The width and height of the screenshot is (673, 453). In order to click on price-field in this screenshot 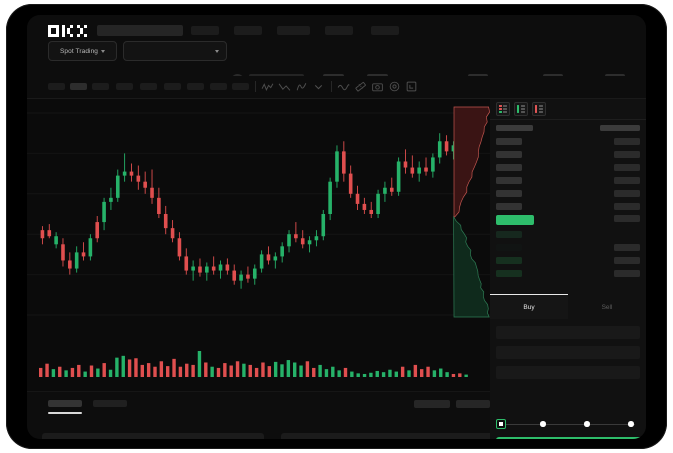, I will do `click(568, 332)`.